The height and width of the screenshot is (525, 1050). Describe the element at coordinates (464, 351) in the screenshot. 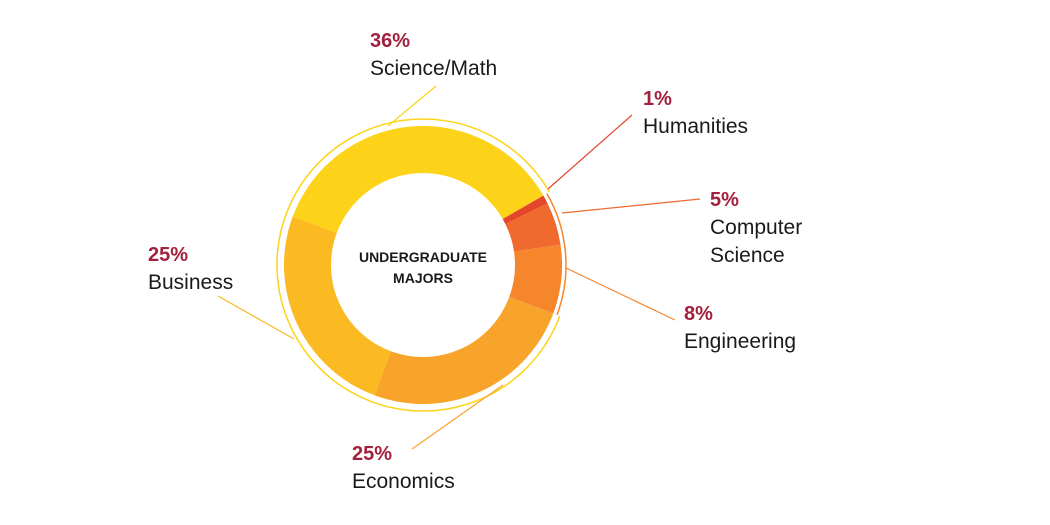

I see `slice-economics` at that location.